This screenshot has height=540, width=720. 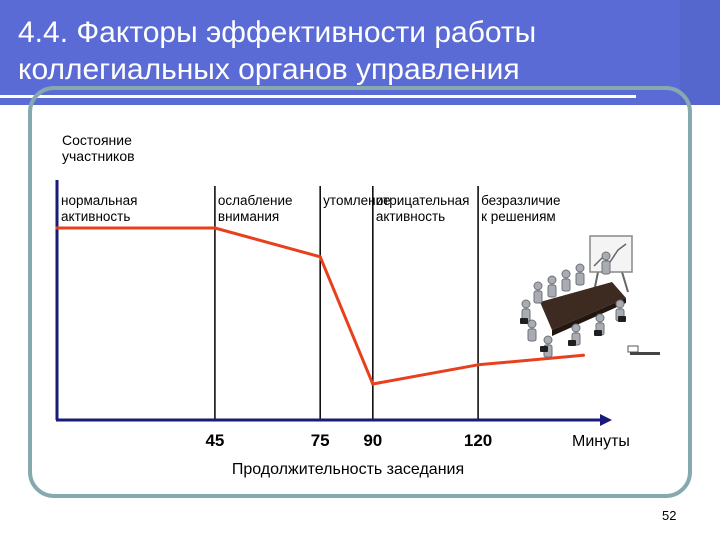 What do you see at coordinates (99, 200) in the screenshot?
I see `phase-label-1-line-1: нормальная` at bounding box center [99, 200].